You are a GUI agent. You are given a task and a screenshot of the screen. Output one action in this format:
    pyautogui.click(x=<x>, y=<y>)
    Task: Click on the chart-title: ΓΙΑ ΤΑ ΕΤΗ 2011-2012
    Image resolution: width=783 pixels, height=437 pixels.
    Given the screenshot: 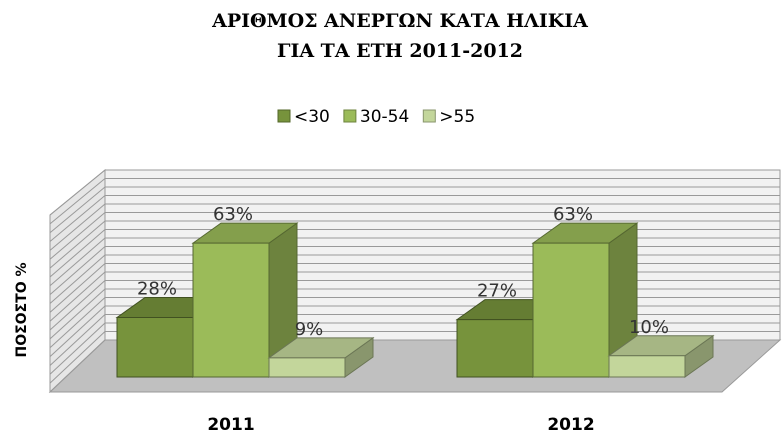 What is the action you would take?
    pyautogui.click(x=400, y=51)
    